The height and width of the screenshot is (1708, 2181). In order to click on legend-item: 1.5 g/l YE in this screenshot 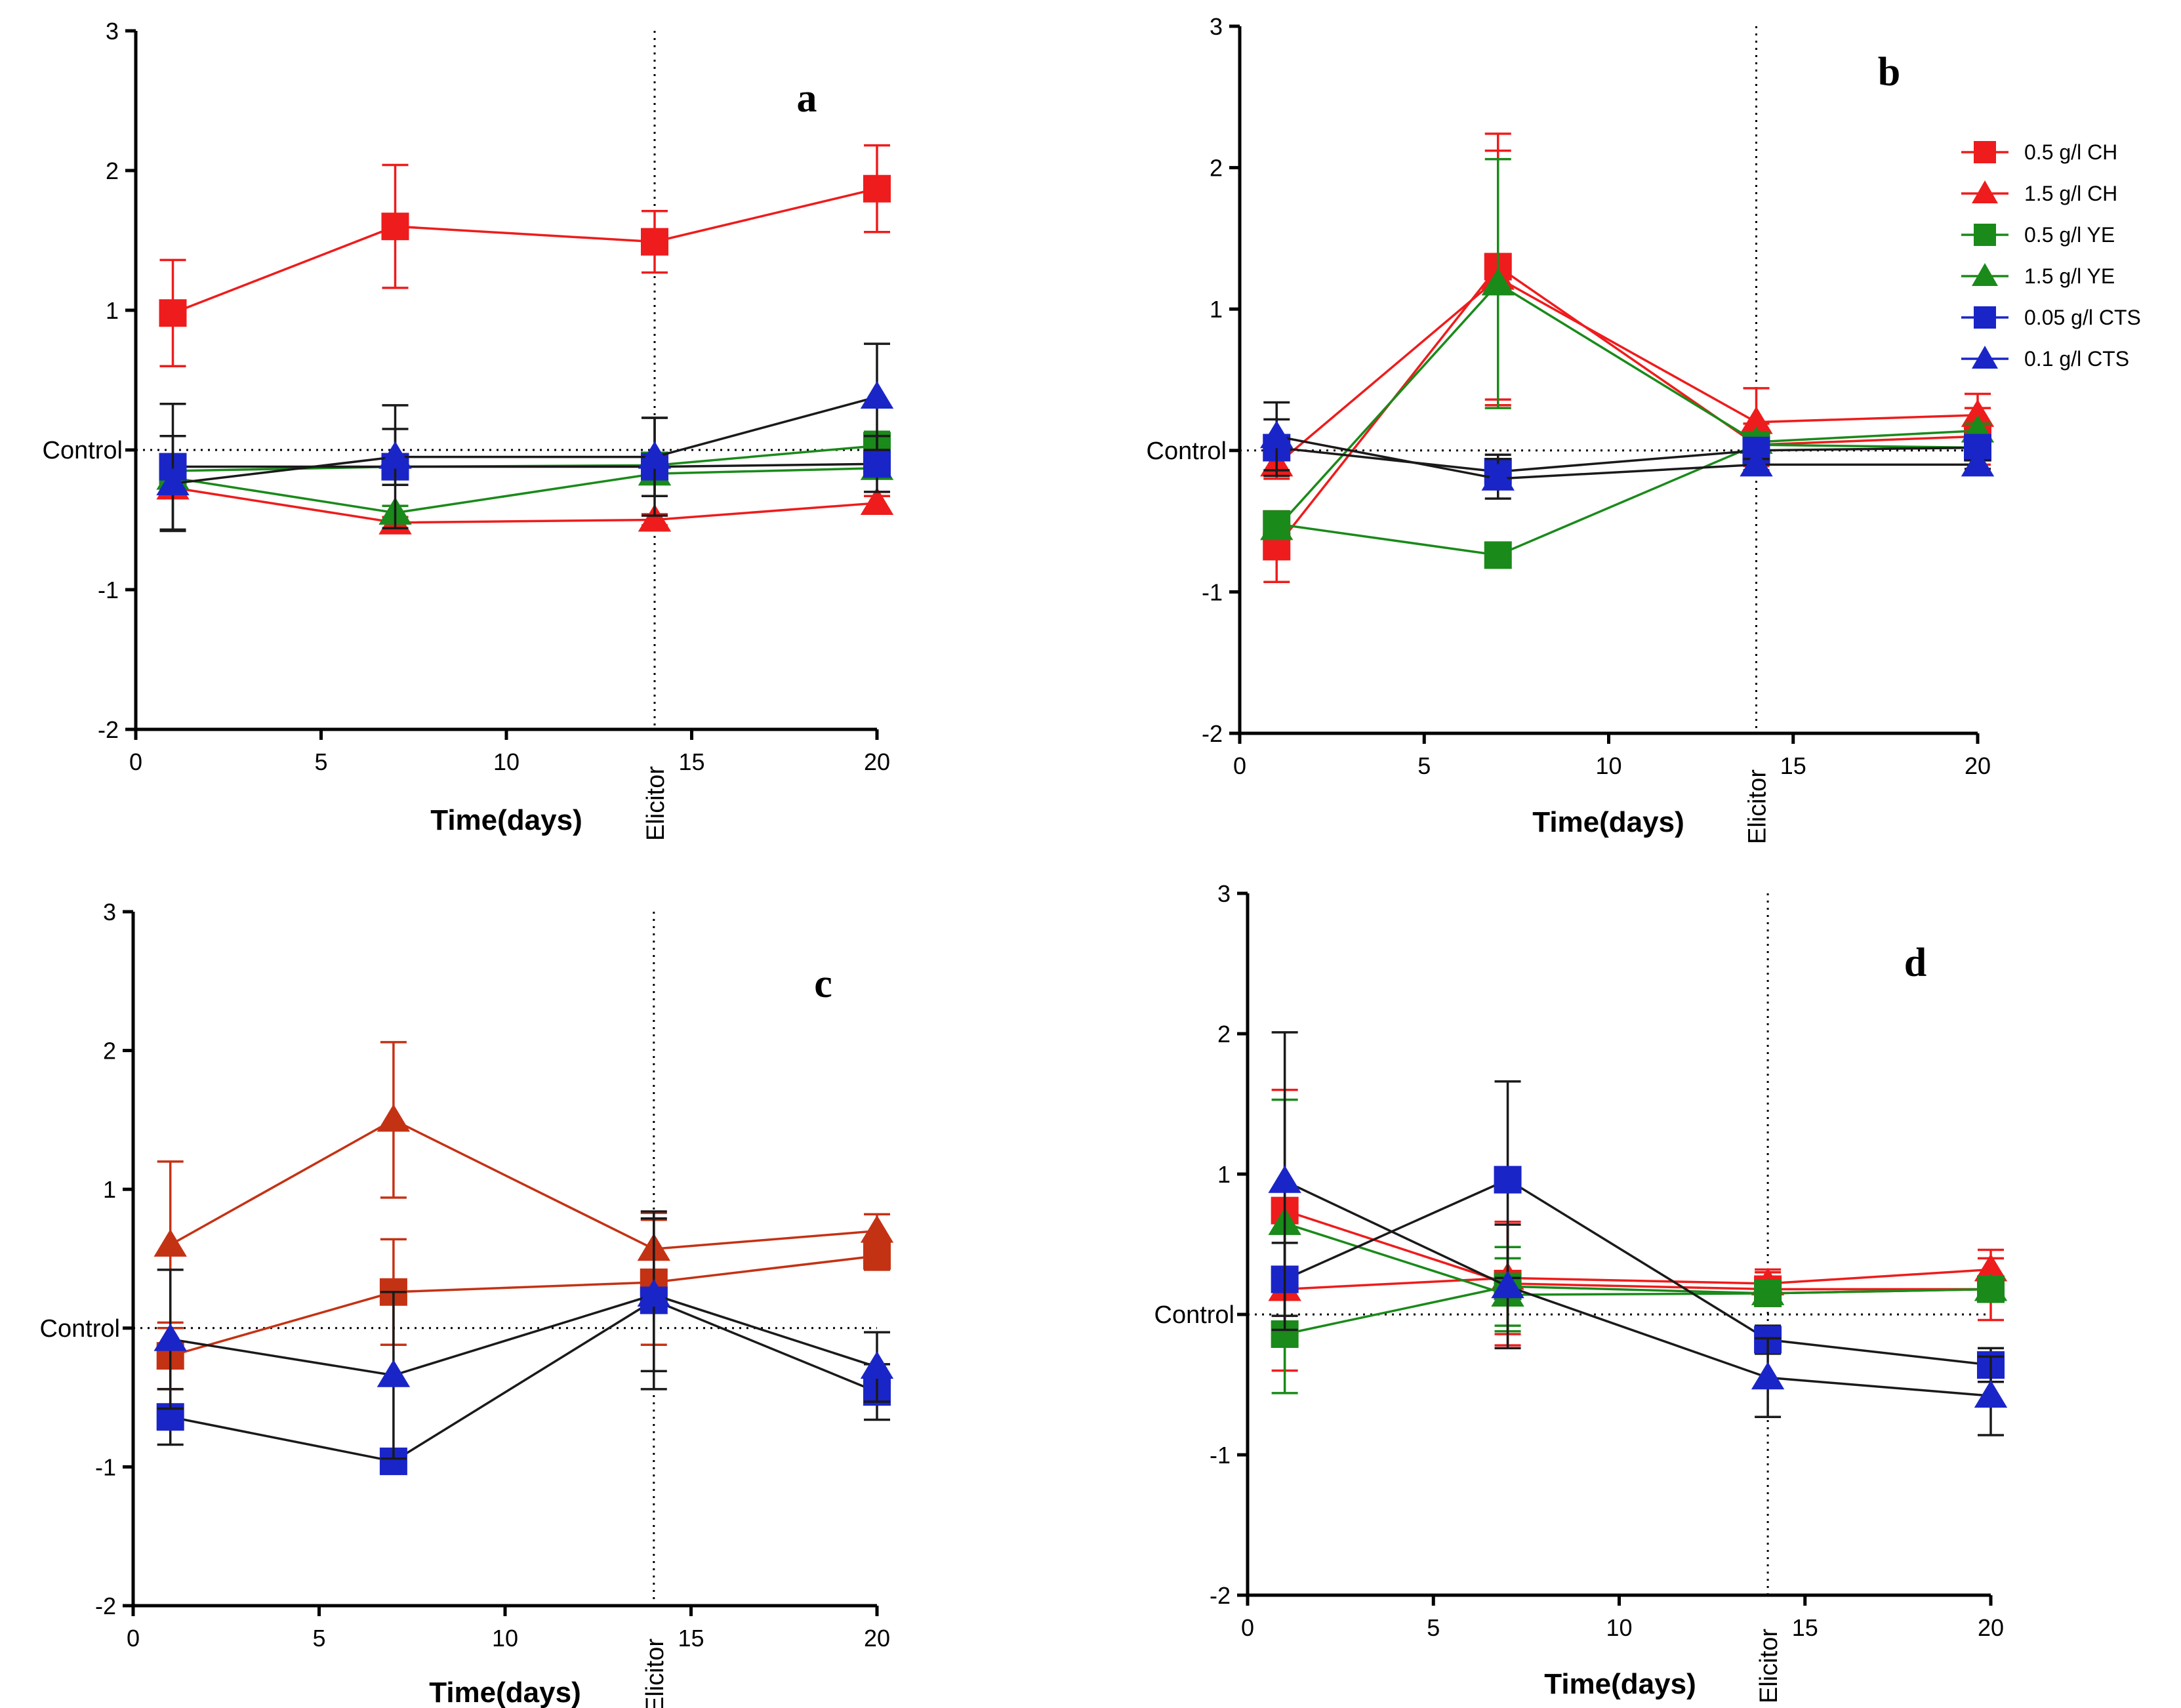, I will do `click(2038, 275)`.